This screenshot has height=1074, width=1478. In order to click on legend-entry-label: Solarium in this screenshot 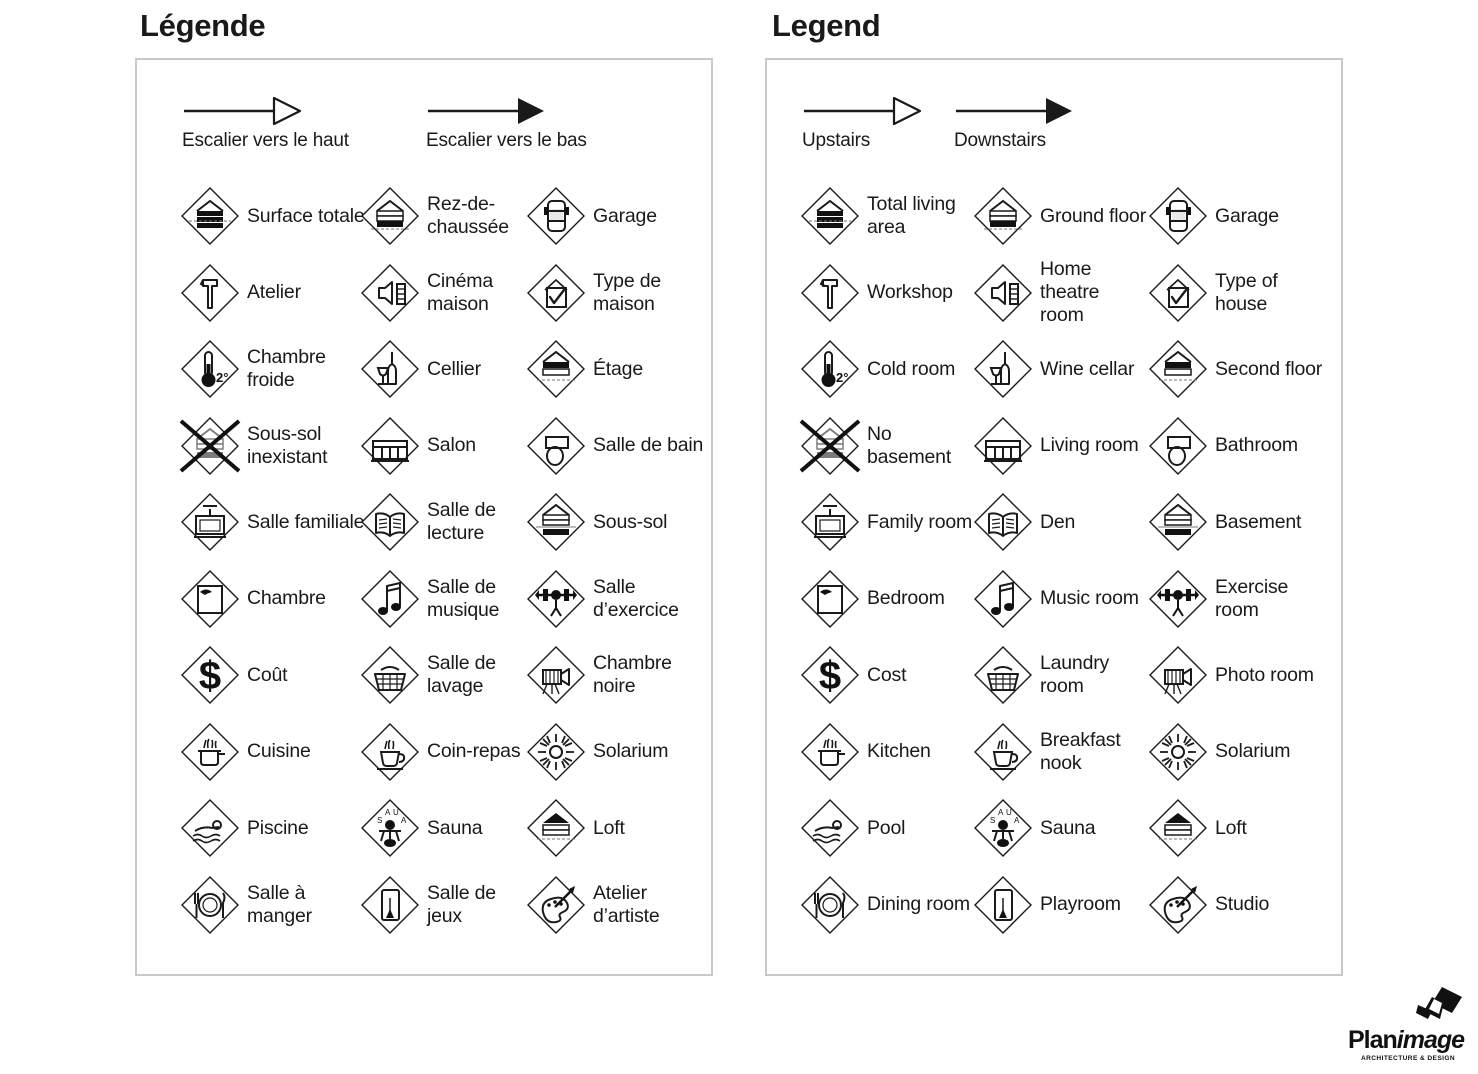, I will do `click(1253, 751)`.